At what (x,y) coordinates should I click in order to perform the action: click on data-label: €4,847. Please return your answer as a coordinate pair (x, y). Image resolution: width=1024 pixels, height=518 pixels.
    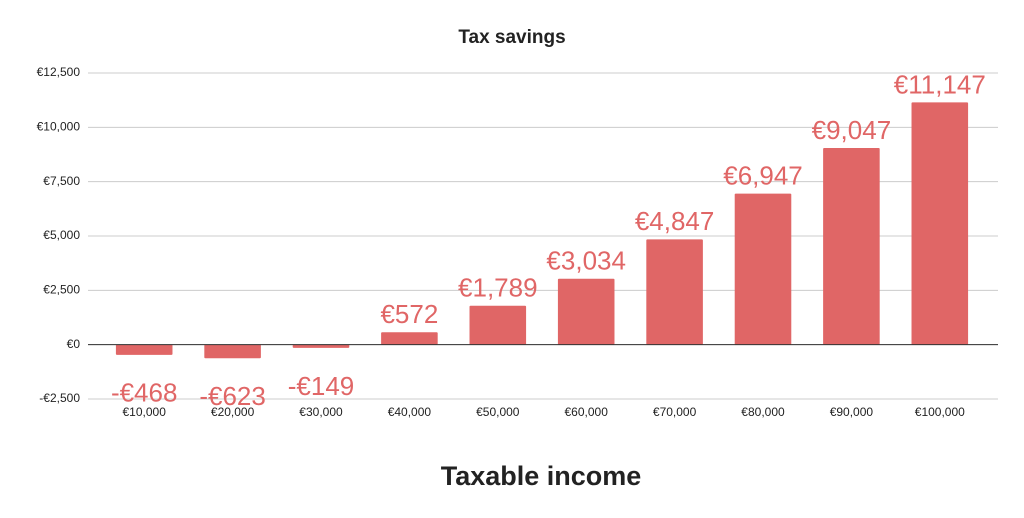
    Looking at the image, I should click on (675, 221).